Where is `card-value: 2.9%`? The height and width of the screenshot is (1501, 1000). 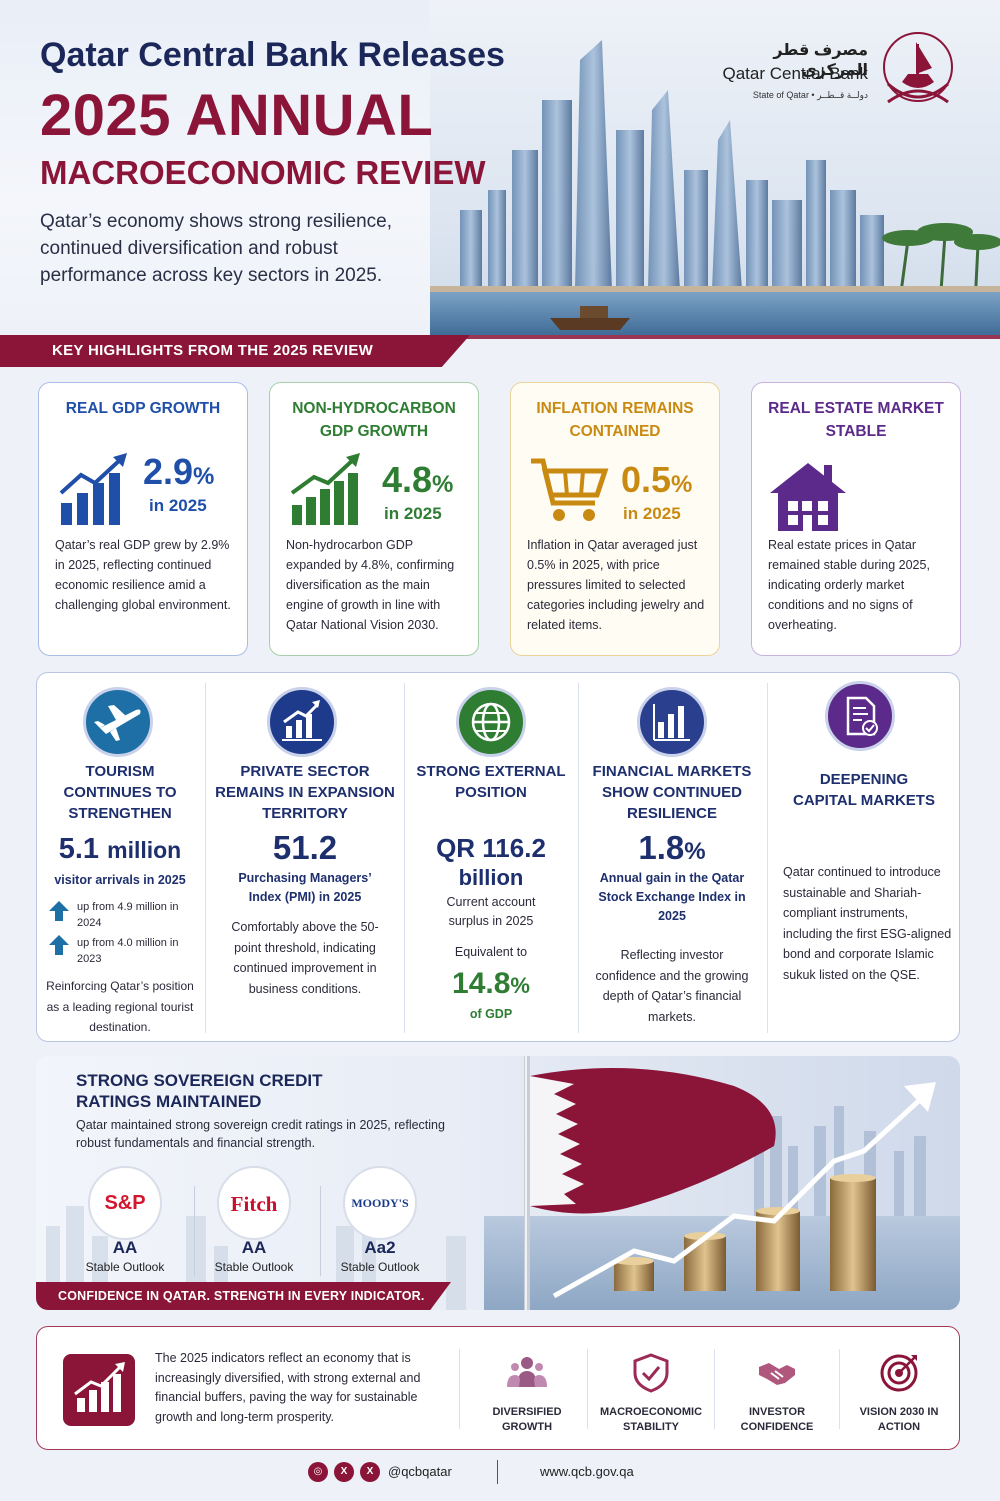
card-value: 2.9% is located at coordinates (179, 471).